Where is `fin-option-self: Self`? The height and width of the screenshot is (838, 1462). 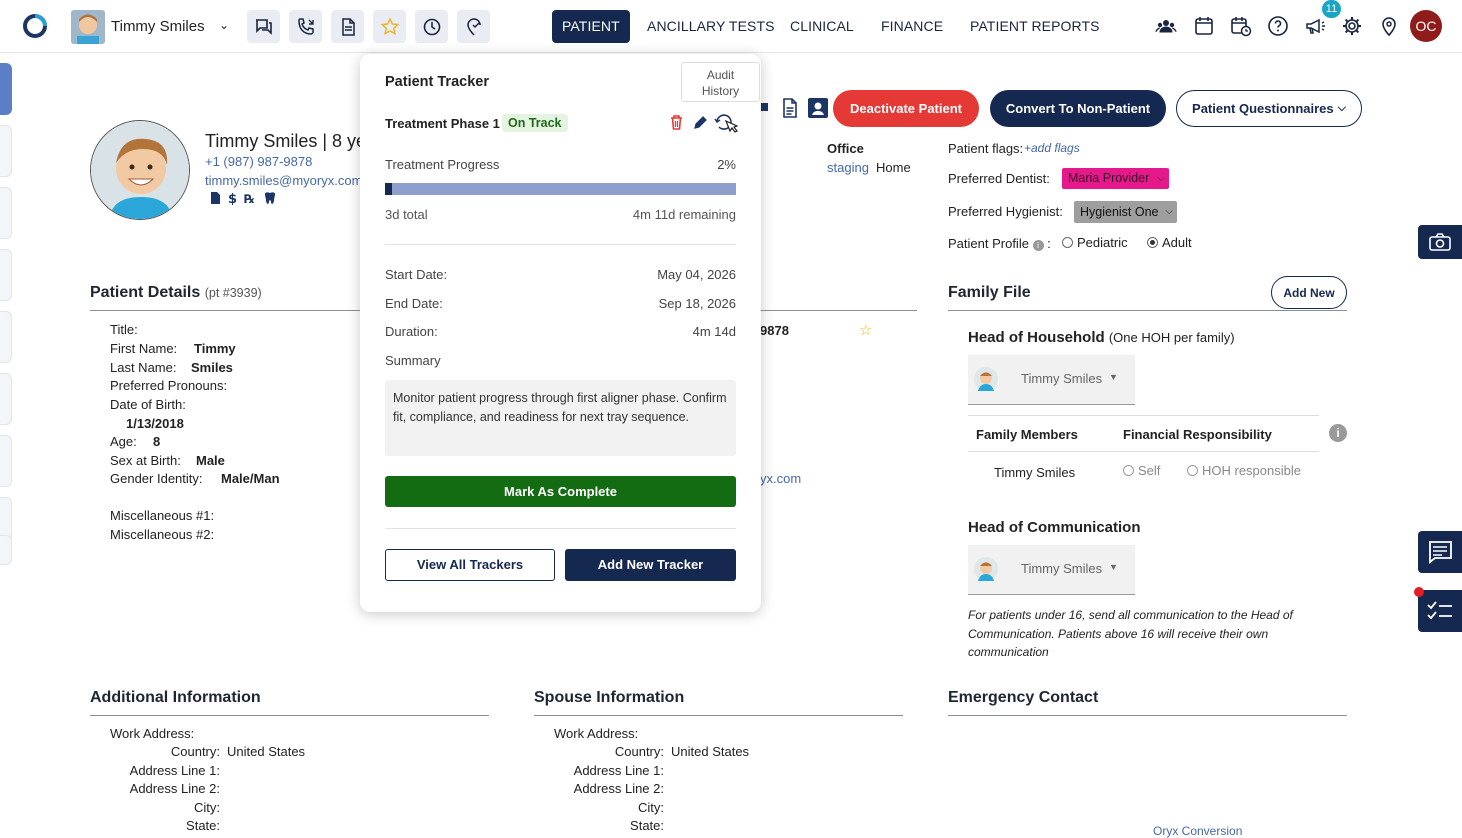 fin-option-self: Self is located at coordinates (1141, 470).